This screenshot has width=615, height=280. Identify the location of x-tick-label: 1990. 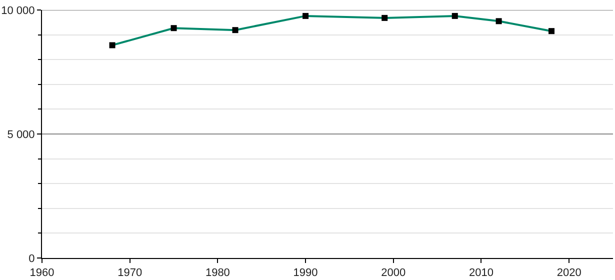
(305, 273).